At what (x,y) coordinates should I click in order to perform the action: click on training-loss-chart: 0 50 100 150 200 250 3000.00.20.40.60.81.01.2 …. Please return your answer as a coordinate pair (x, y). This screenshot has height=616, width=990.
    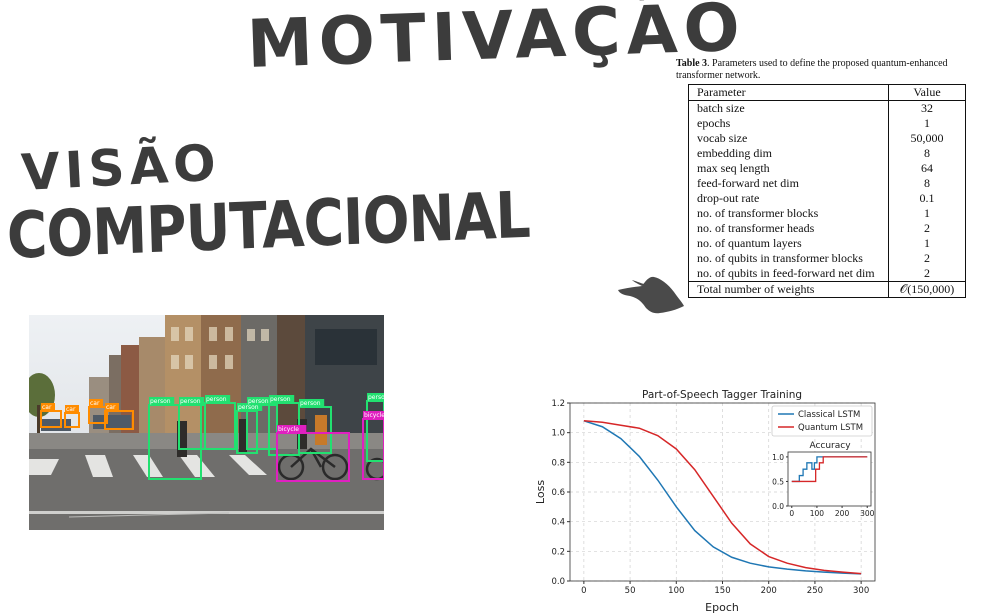
    Looking at the image, I should click on (705, 501).